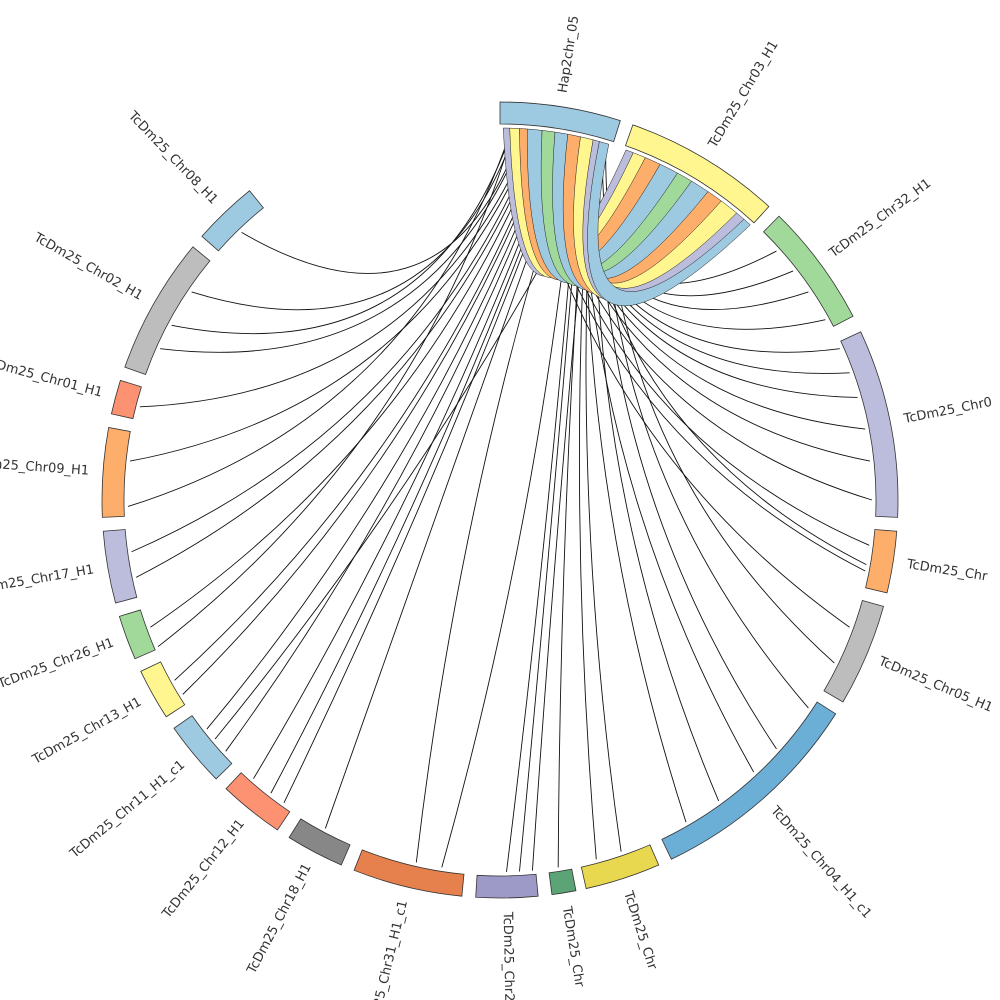 The height and width of the screenshot is (1000, 1000). What do you see at coordinates (172, 157) in the screenshot?
I see `chromosome-label: TcDm25_Chr08_H1` at bounding box center [172, 157].